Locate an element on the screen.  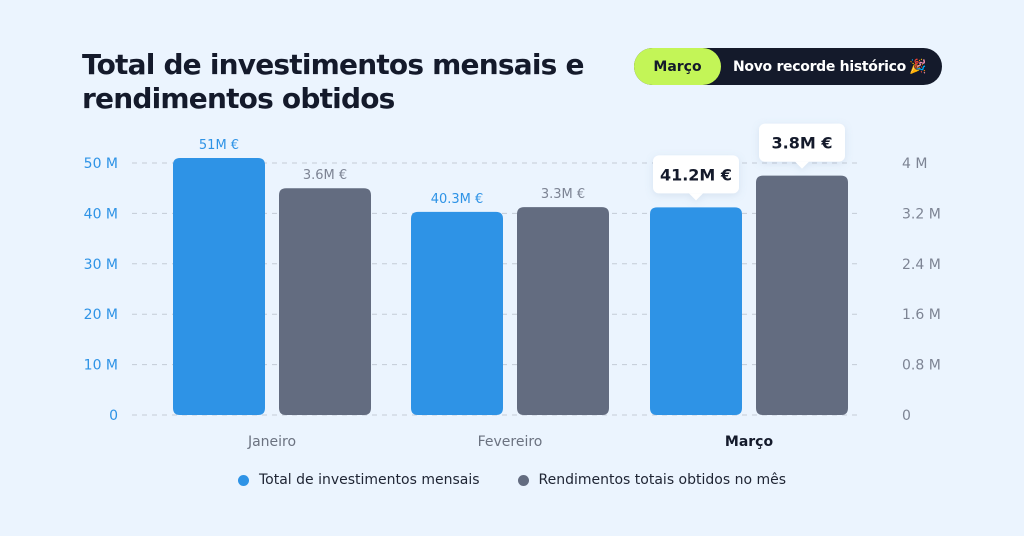
data-label: 3.3M € is located at coordinates (563, 194).